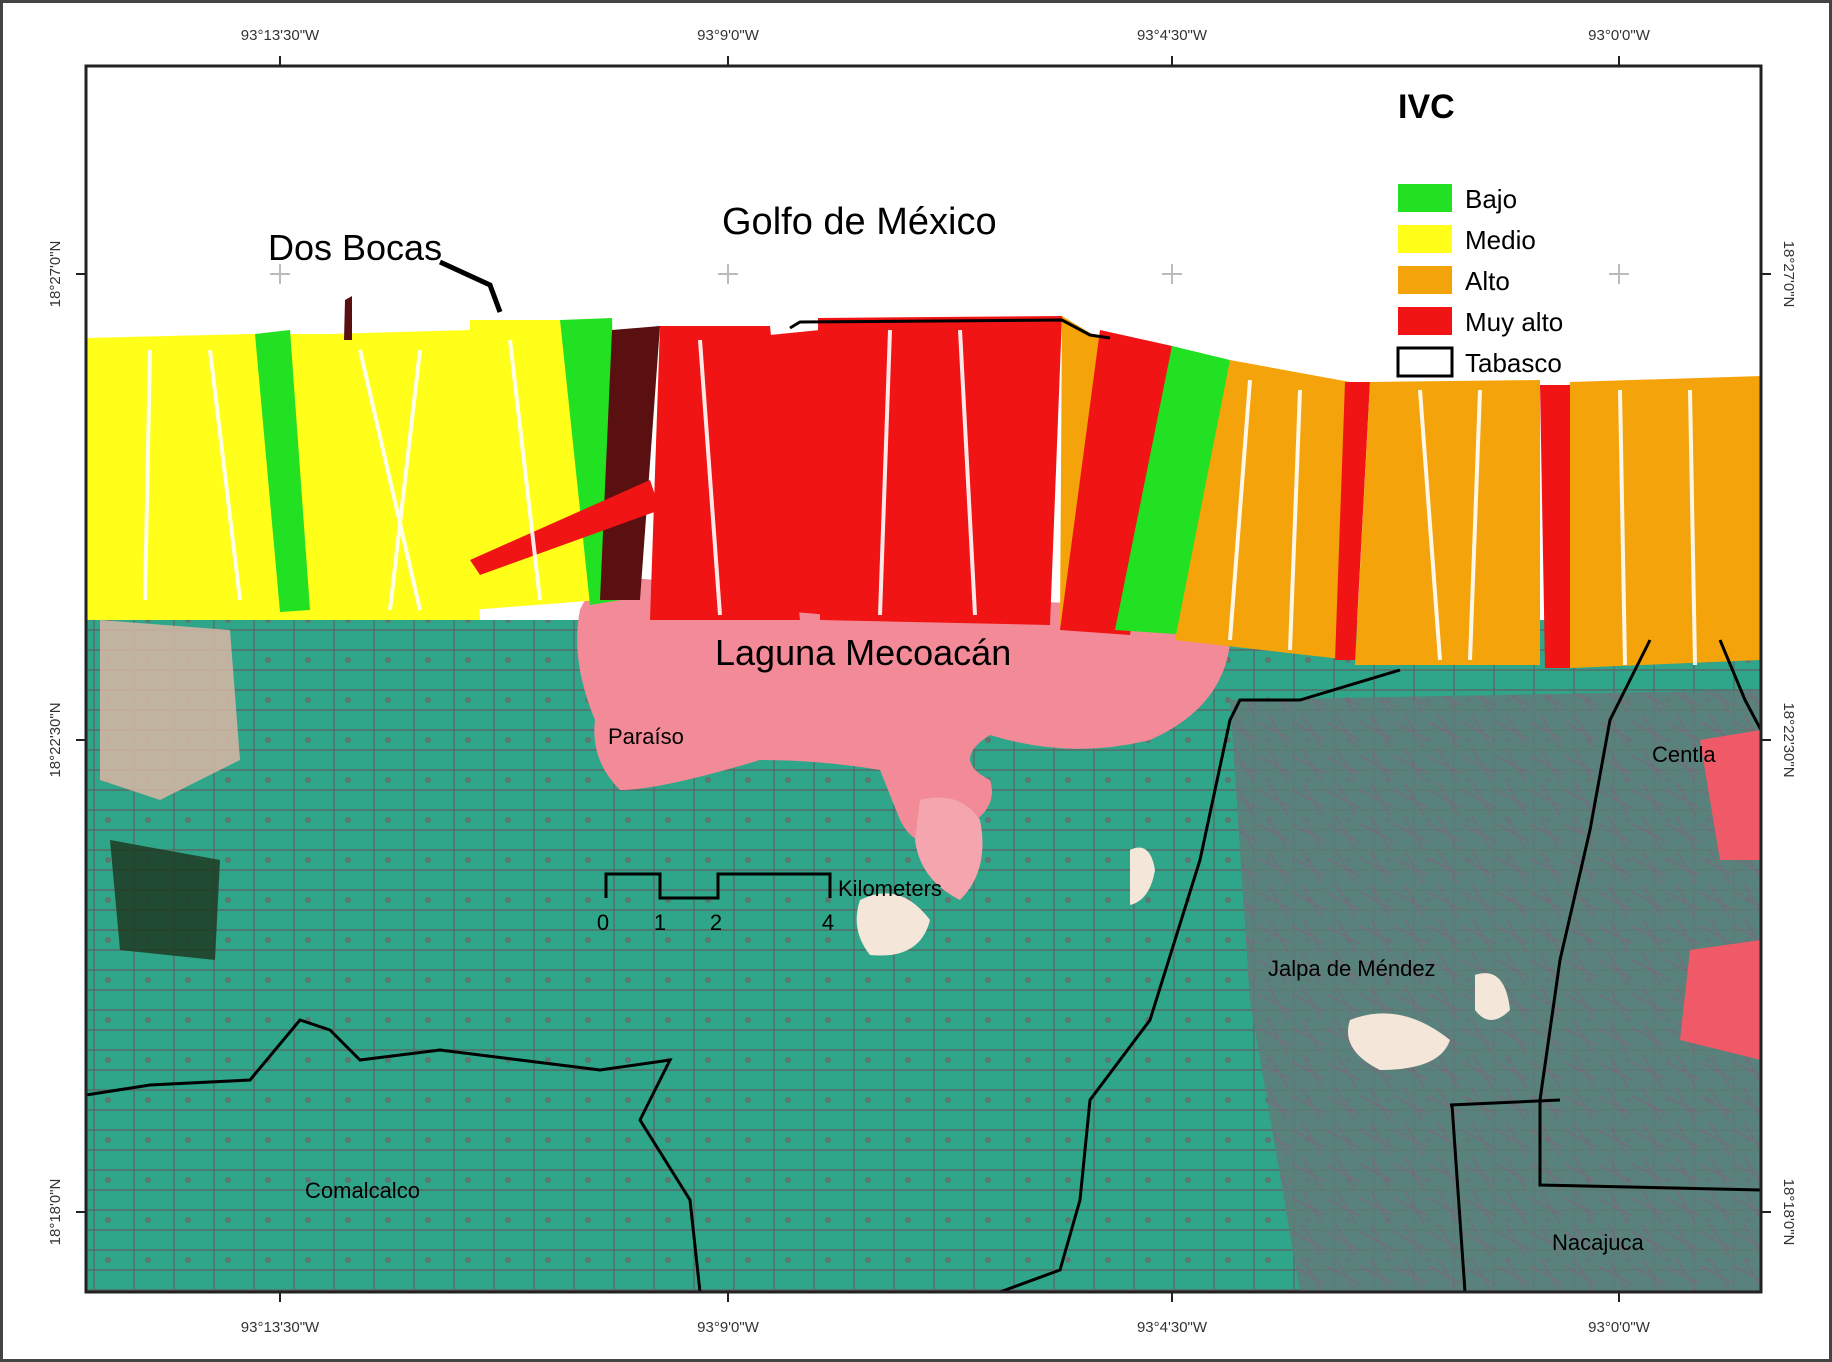  I want to click on legend-label: Alto, so click(1487, 281).